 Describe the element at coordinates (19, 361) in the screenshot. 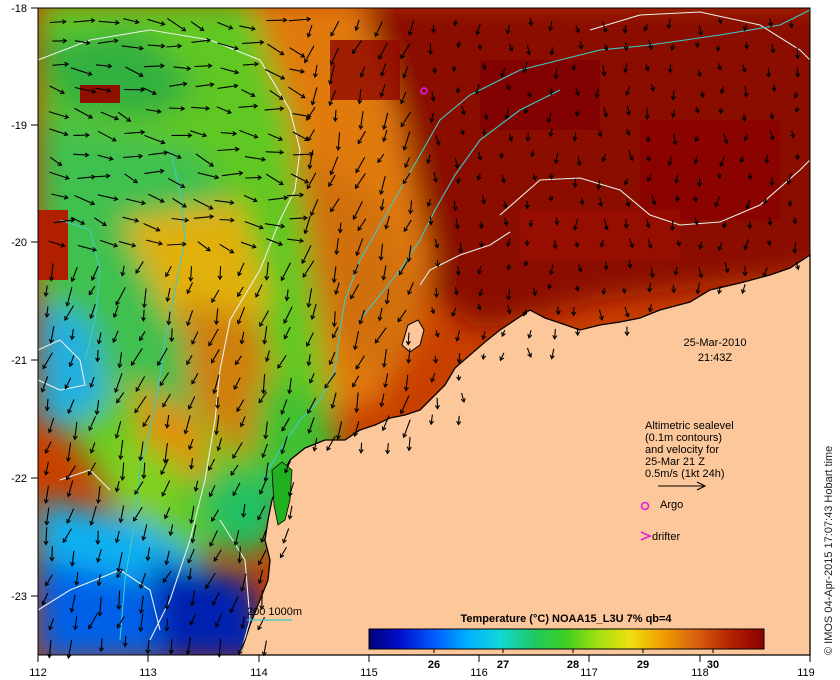

I see `lat-tick-21: -21` at that location.